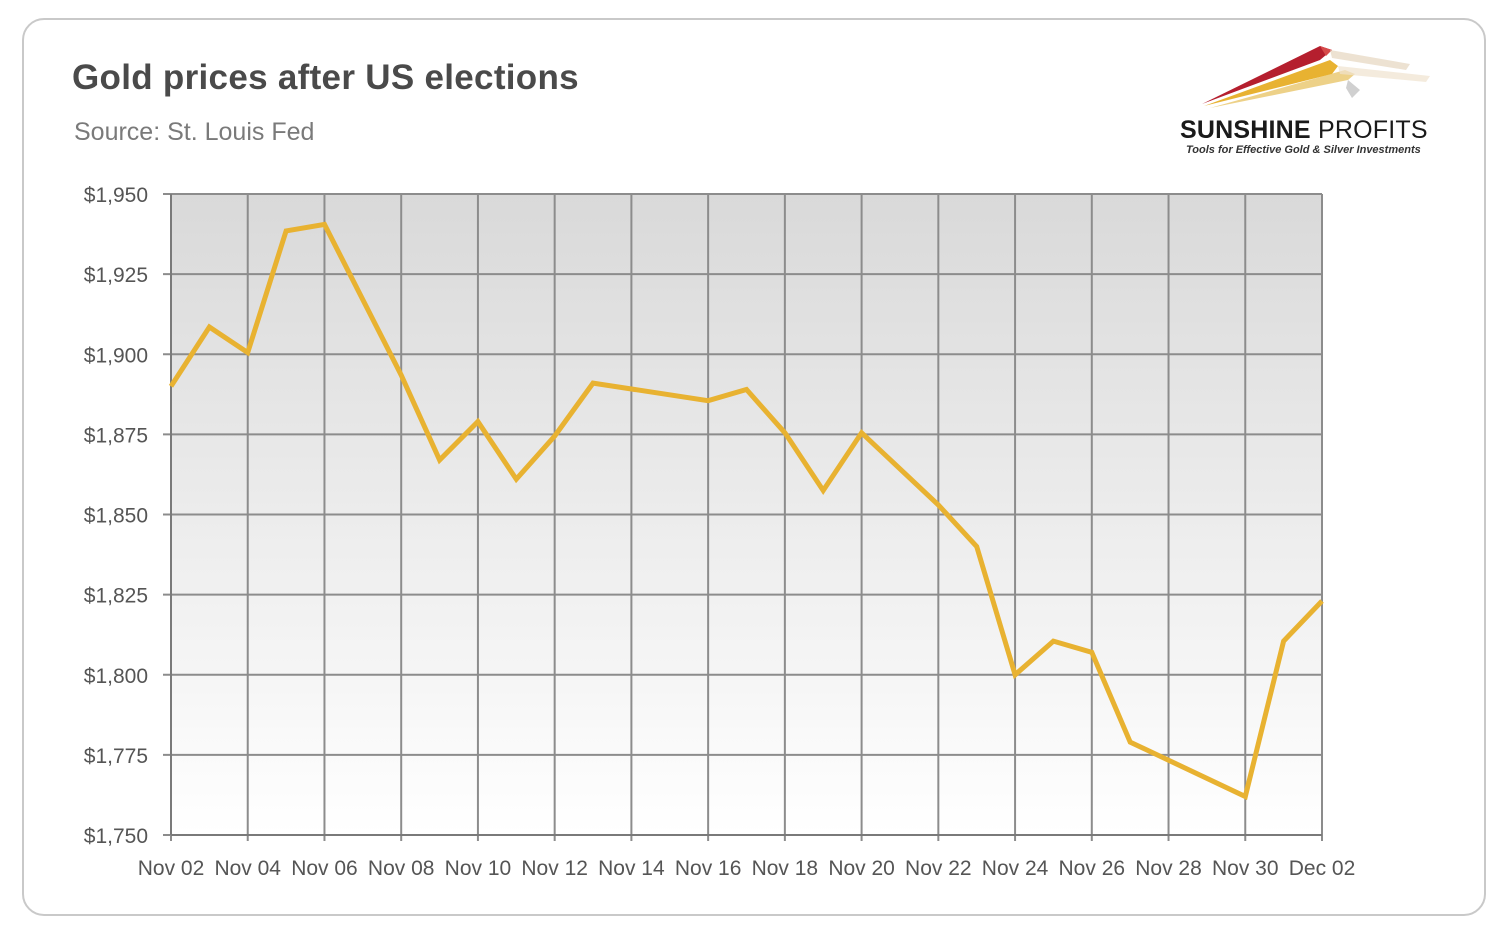 The height and width of the screenshot is (942, 1508). What do you see at coordinates (116, 275) in the screenshot?
I see `y-tick-label: $1,925` at bounding box center [116, 275].